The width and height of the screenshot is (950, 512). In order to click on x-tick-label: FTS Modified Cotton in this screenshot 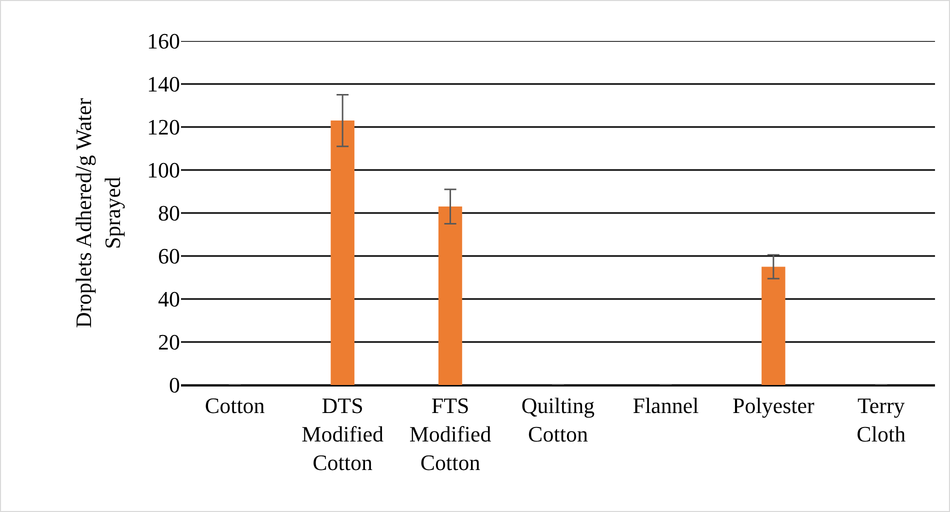, I will do `click(450, 434)`.